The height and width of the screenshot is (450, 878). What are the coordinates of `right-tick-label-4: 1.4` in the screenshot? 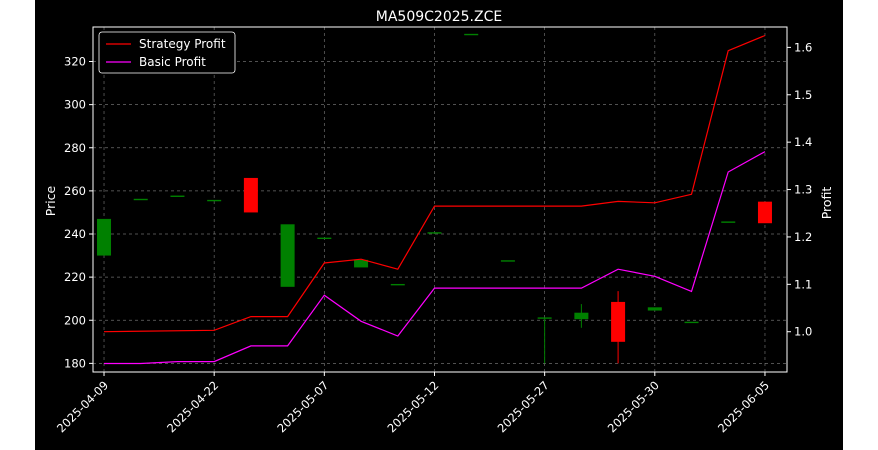 It's located at (803, 142).